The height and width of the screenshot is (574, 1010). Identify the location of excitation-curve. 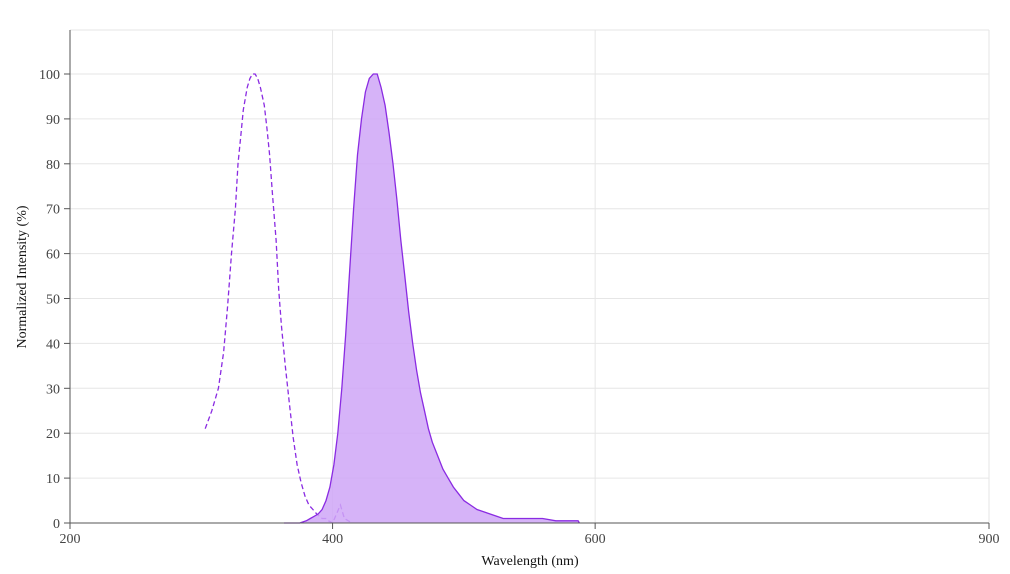
(278, 298).